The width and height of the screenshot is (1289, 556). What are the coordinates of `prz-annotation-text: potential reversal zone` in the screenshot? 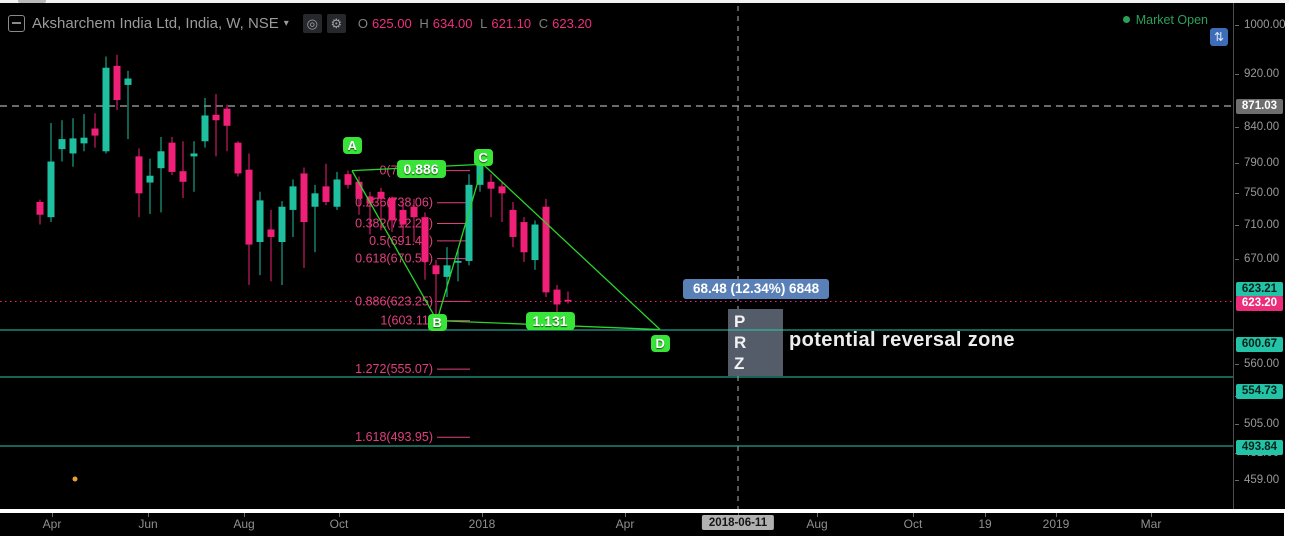 It's located at (902, 340).